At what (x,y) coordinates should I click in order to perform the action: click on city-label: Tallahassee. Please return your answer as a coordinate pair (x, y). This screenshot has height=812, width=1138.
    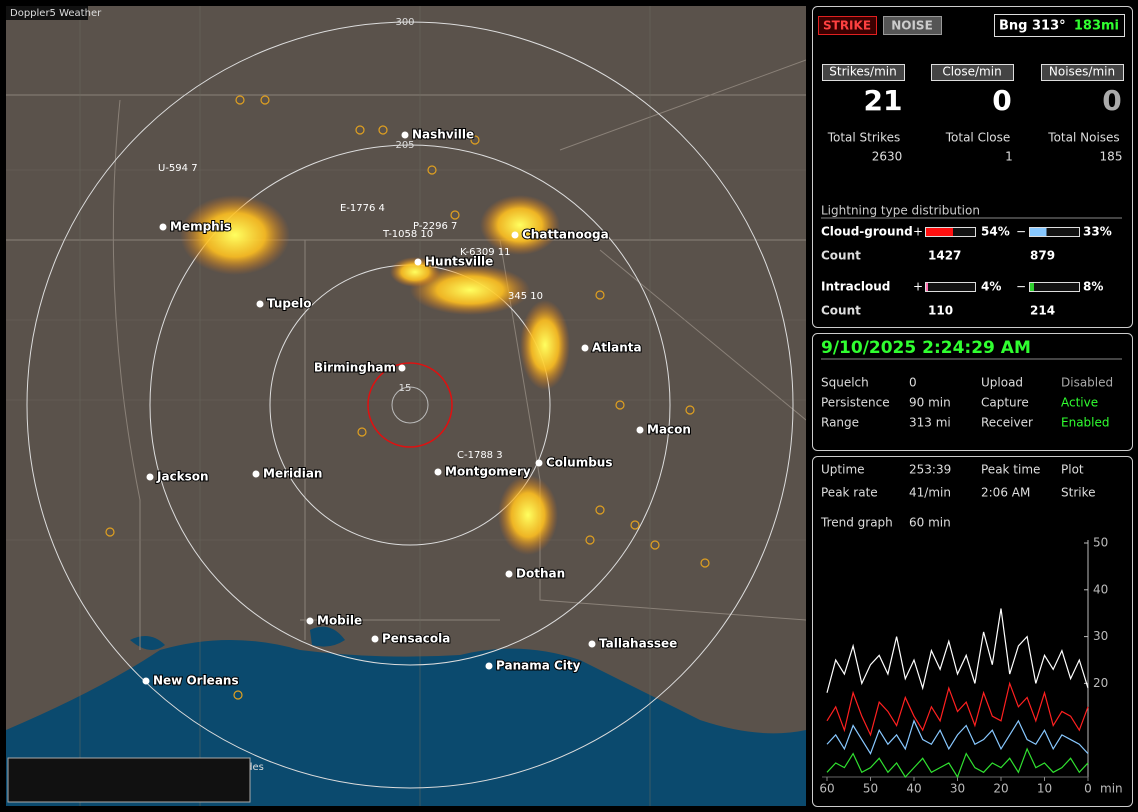
    Looking at the image, I should click on (638, 644).